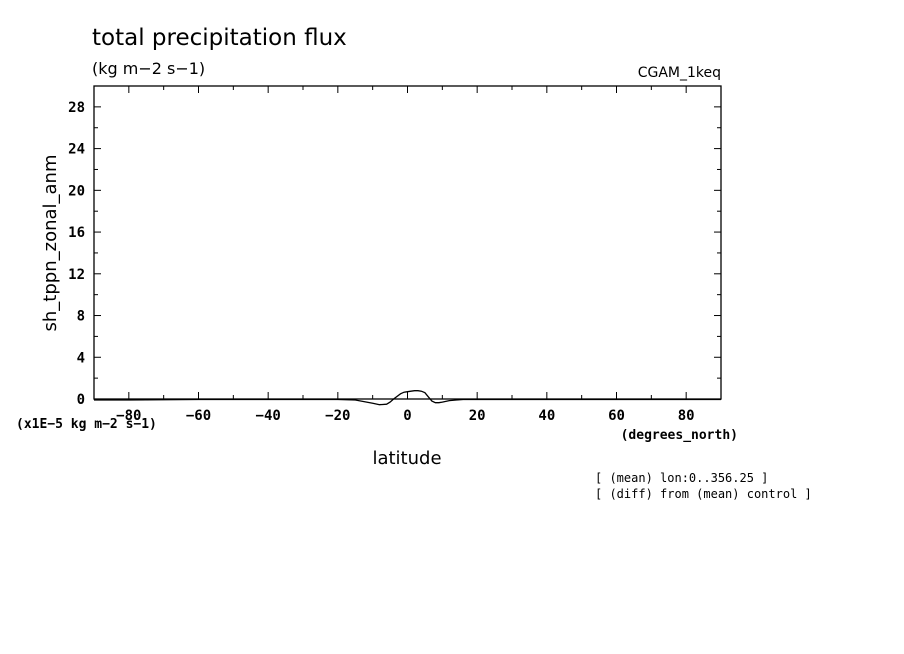  Describe the element at coordinates (76, 191) in the screenshot. I see `y-tick-label: 20` at that location.